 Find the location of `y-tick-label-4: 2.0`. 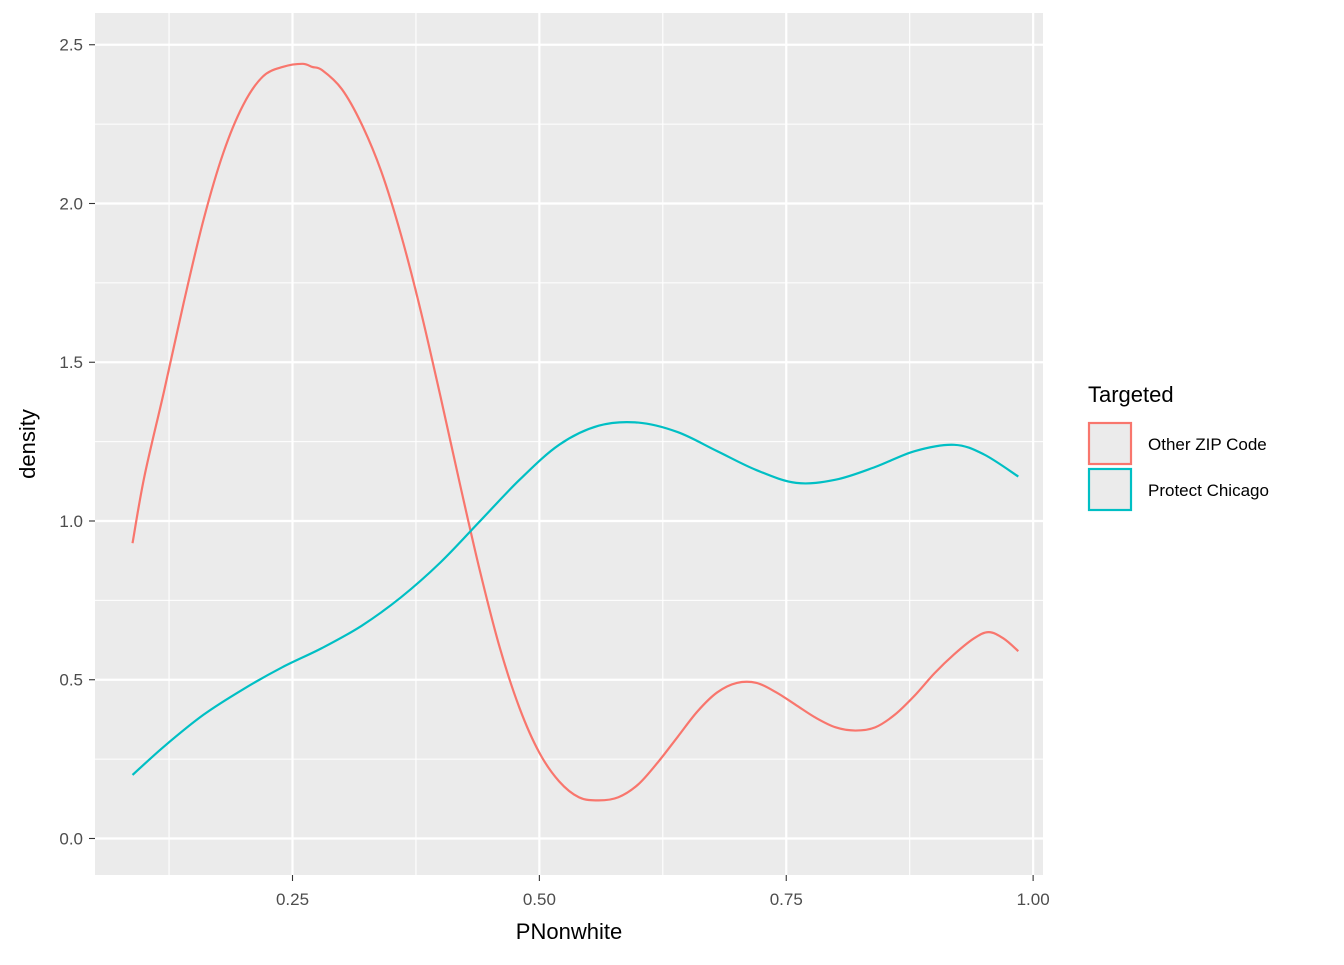

y-tick-label-4: 2.0 is located at coordinates (71, 203).